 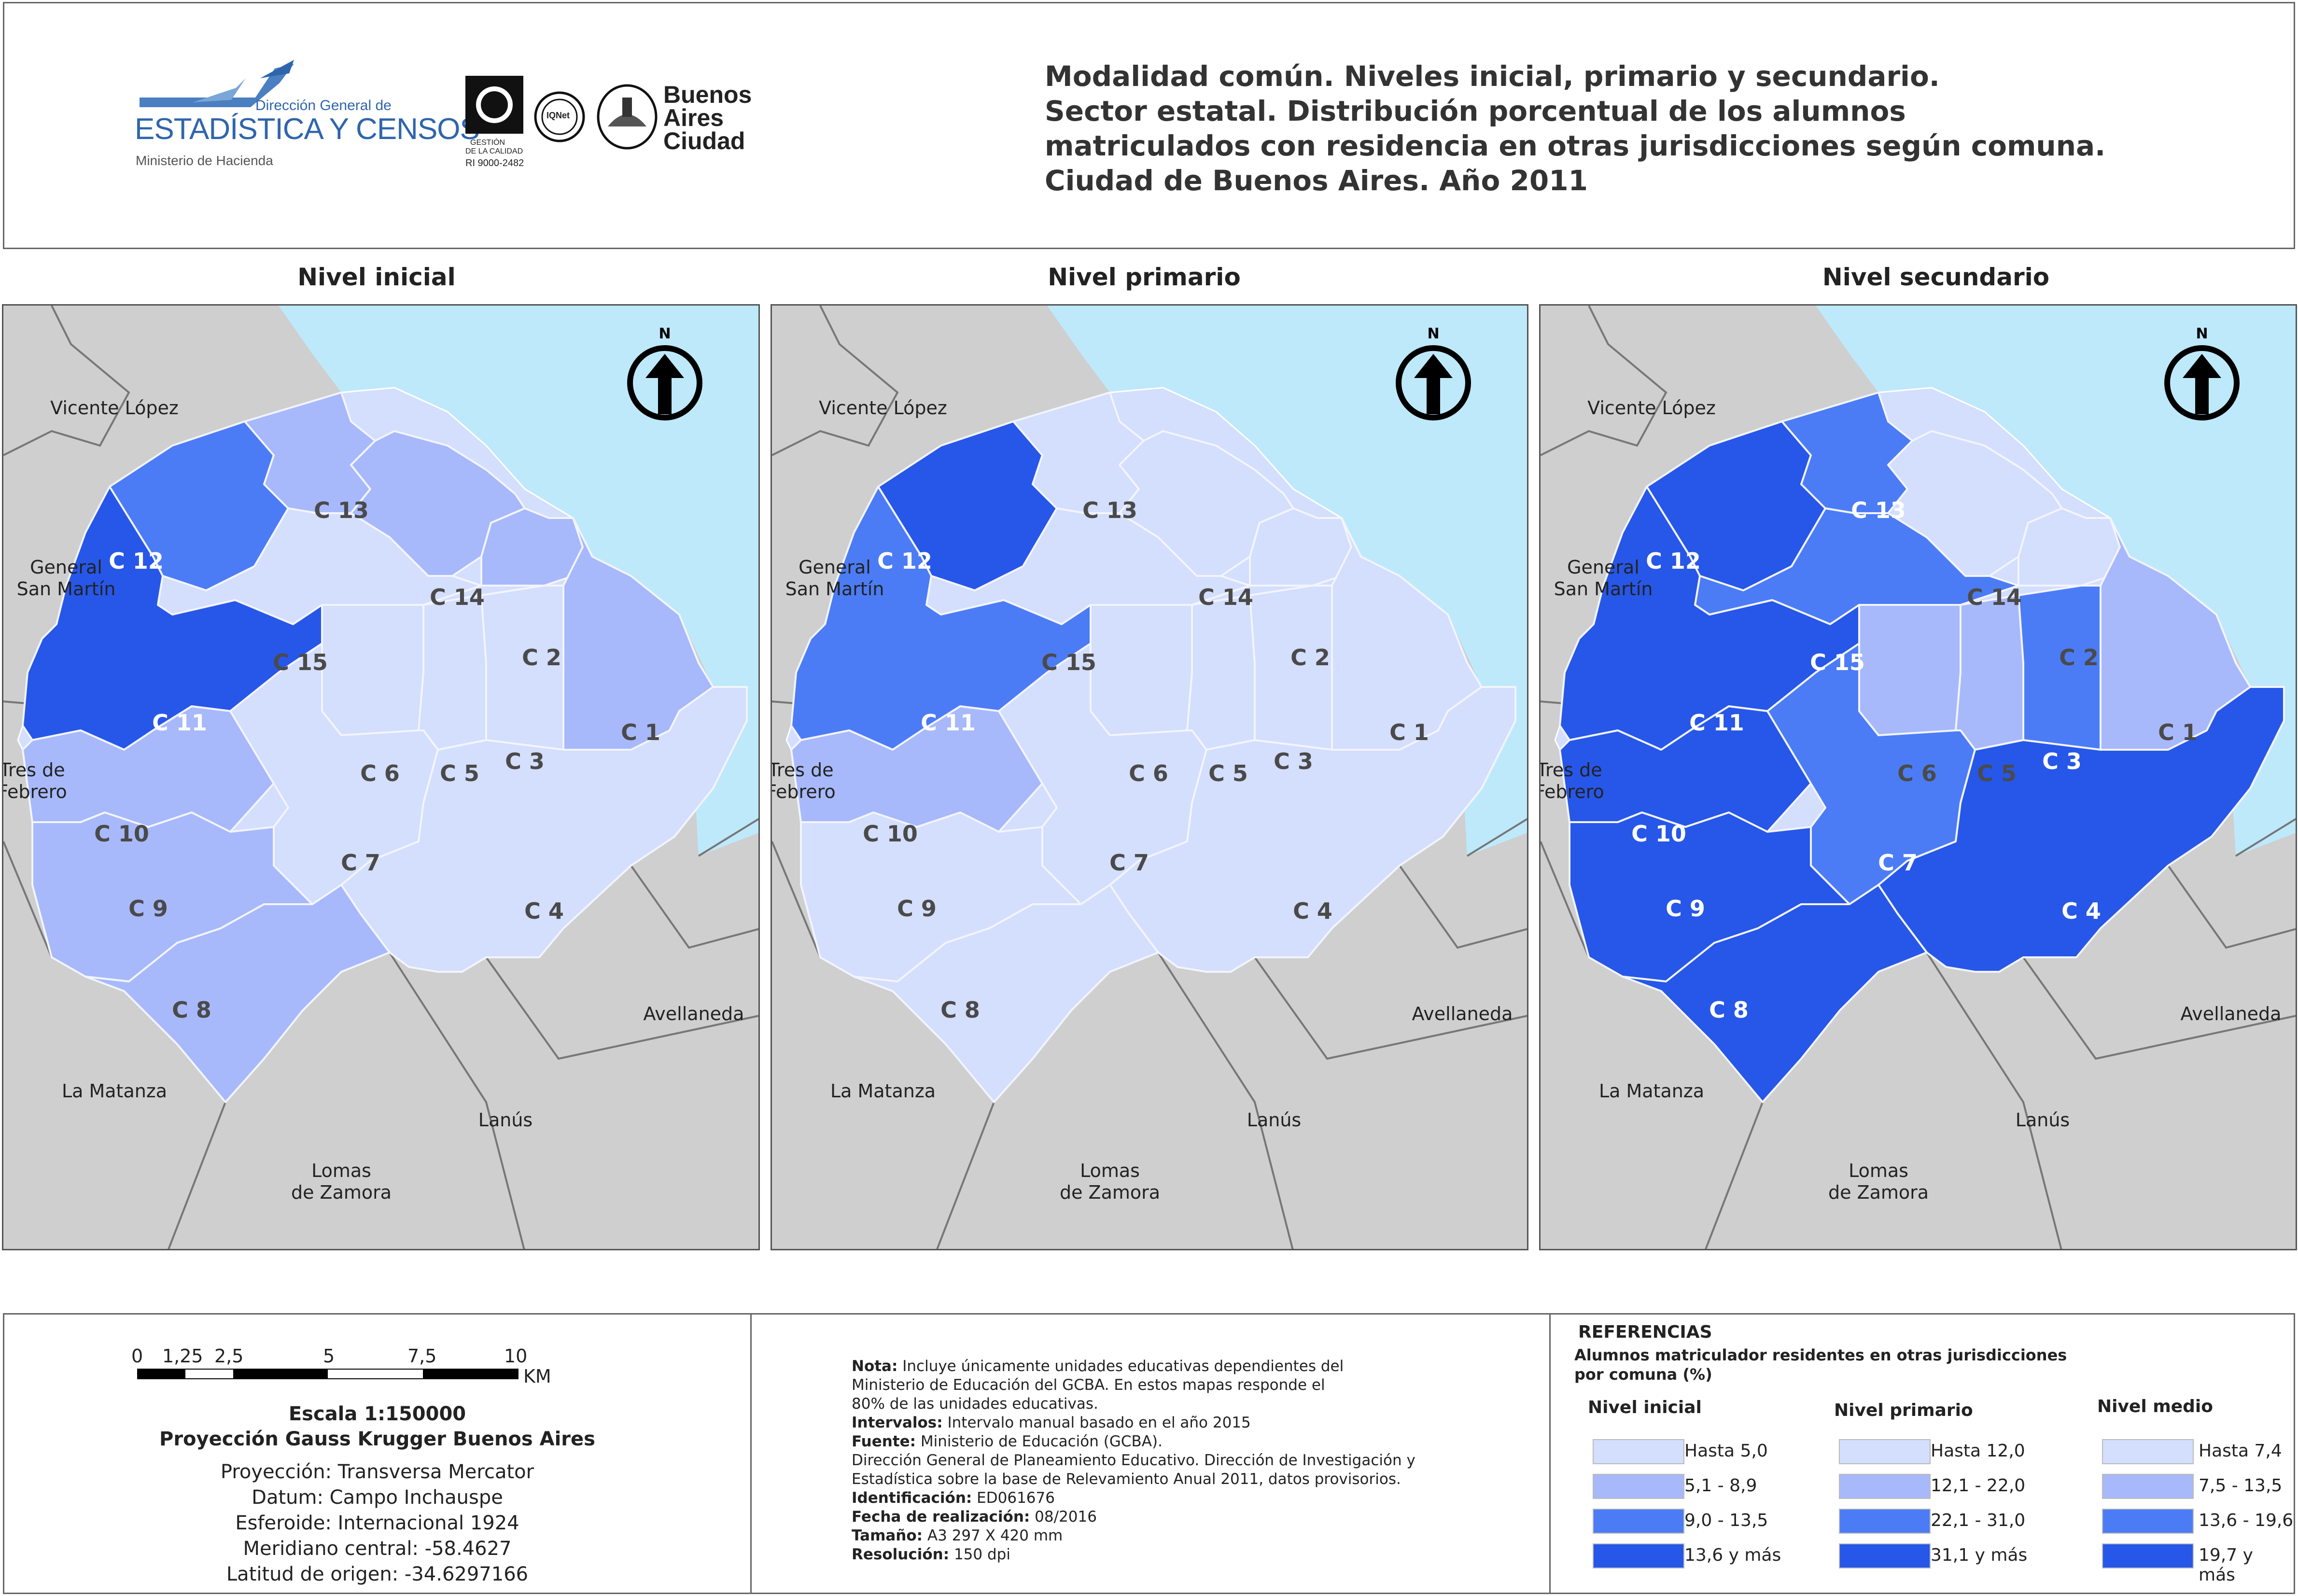 I want to click on scale-num-5: 10, so click(x=516, y=1356).